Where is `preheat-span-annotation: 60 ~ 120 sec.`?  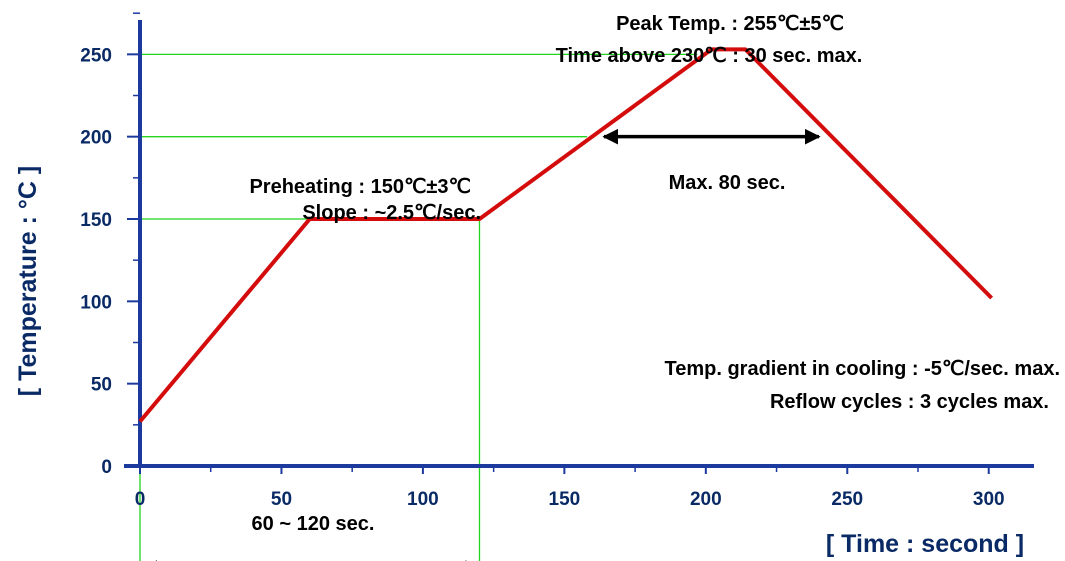
preheat-span-annotation: 60 ~ 120 sec. is located at coordinates (313, 524).